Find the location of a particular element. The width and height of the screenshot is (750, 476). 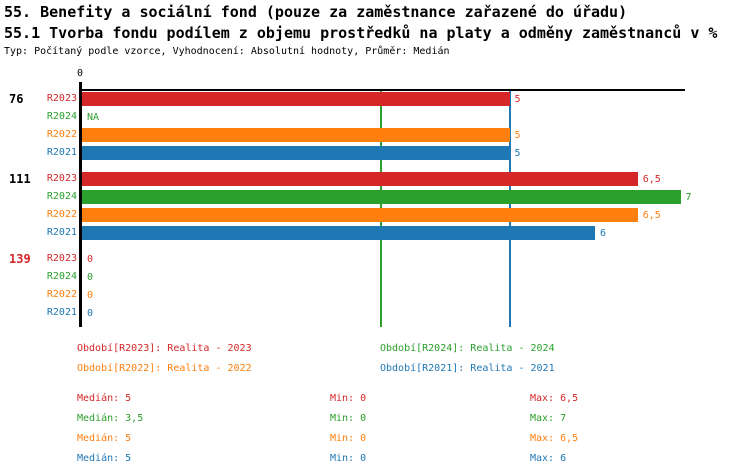

bar-111-r2022 is located at coordinates (360, 215).